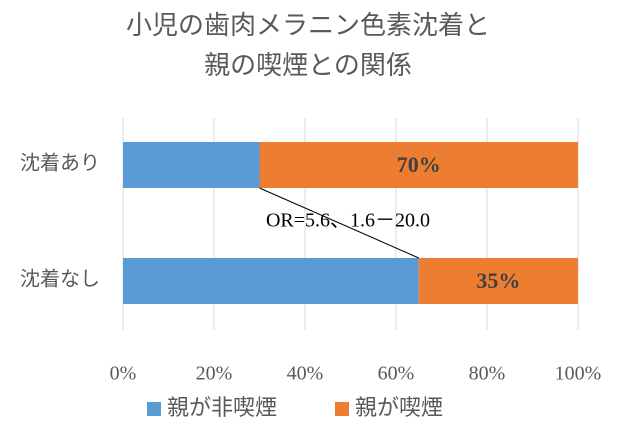 The width and height of the screenshot is (617, 435). What do you see at coordinates (578, 374) in the screenshot?
I see `x-tick-label: 100%` at bounding box center [578, 374].